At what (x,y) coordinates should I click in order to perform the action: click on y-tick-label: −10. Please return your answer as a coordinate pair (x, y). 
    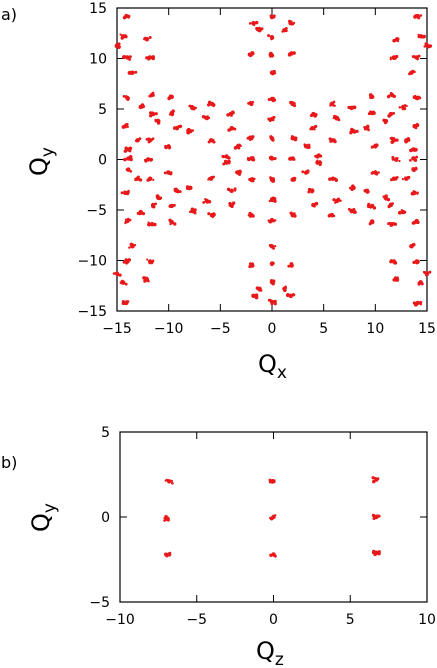
    Looking at the image, I should click on (92, 262).